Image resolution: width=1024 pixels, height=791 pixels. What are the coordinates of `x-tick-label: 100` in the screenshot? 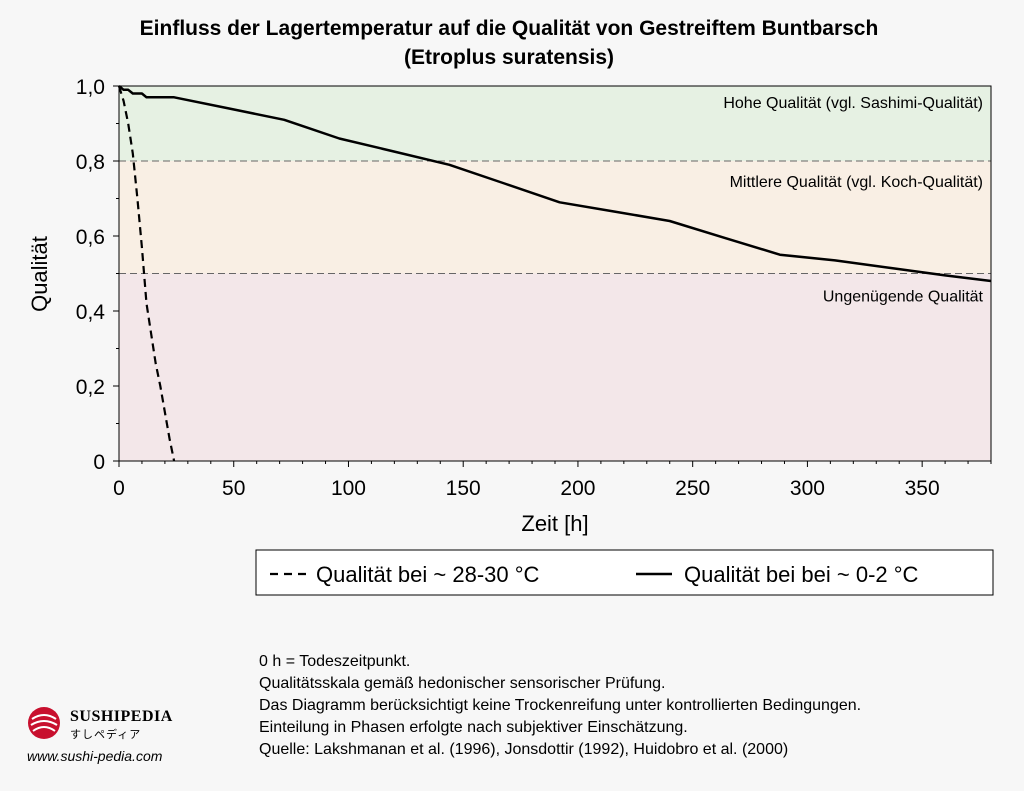 It's located at (348, 488).